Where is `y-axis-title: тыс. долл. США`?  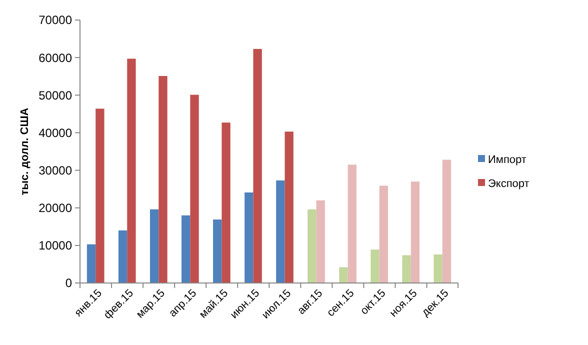 y-axis-title: тыс. долл. США is located at coordinates (25, 152).